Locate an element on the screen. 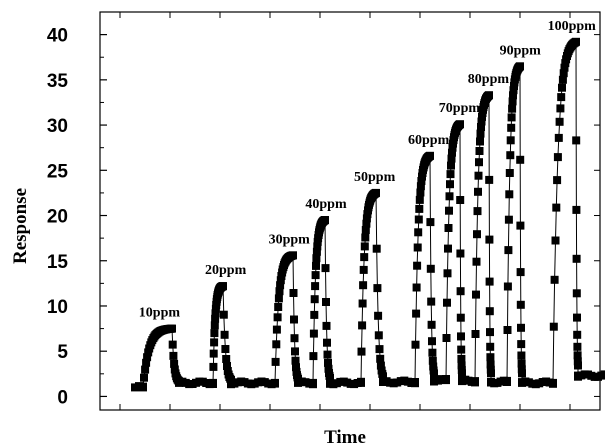 The width and height of the screenshot is (605, 446). pulse-label: 30ppm is located at coordinates (290, 239).